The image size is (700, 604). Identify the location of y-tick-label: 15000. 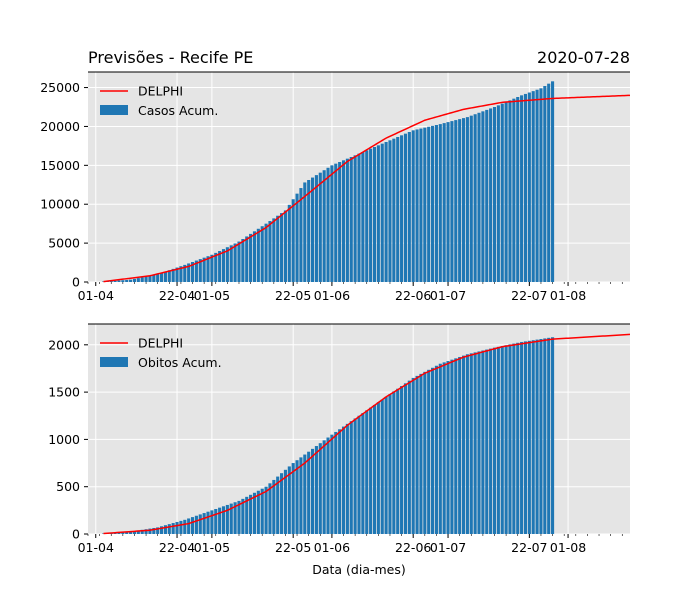
(60, 165).